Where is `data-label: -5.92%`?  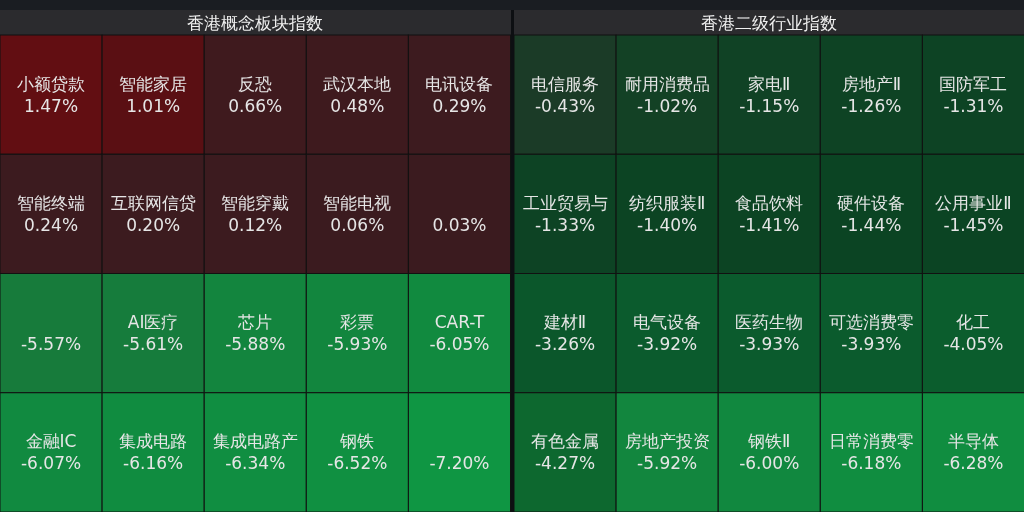
data-label: -5.92% is located at coordinates (666, 463).